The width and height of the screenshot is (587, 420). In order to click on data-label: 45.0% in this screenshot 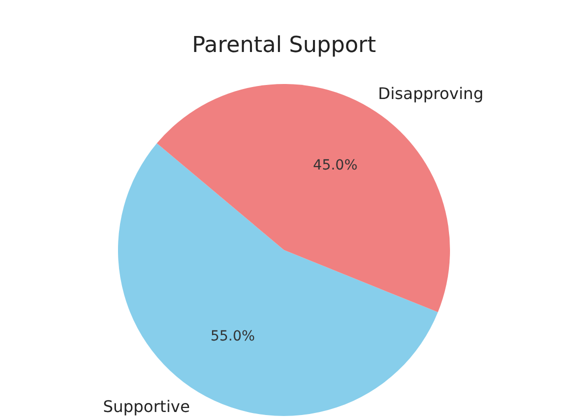, I will do `click(335, 166)`.